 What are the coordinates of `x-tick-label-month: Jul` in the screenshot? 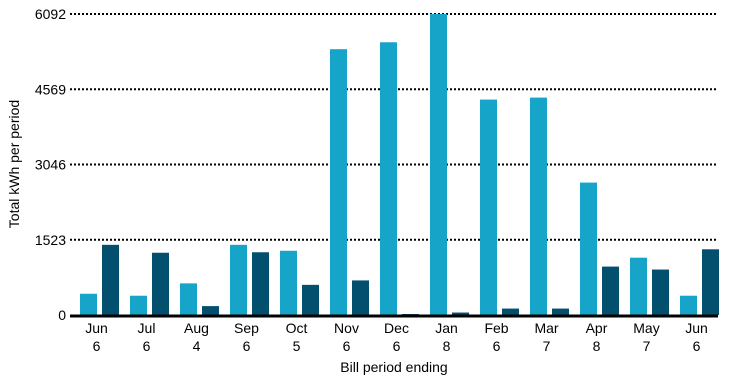 It's located at (147, 328).